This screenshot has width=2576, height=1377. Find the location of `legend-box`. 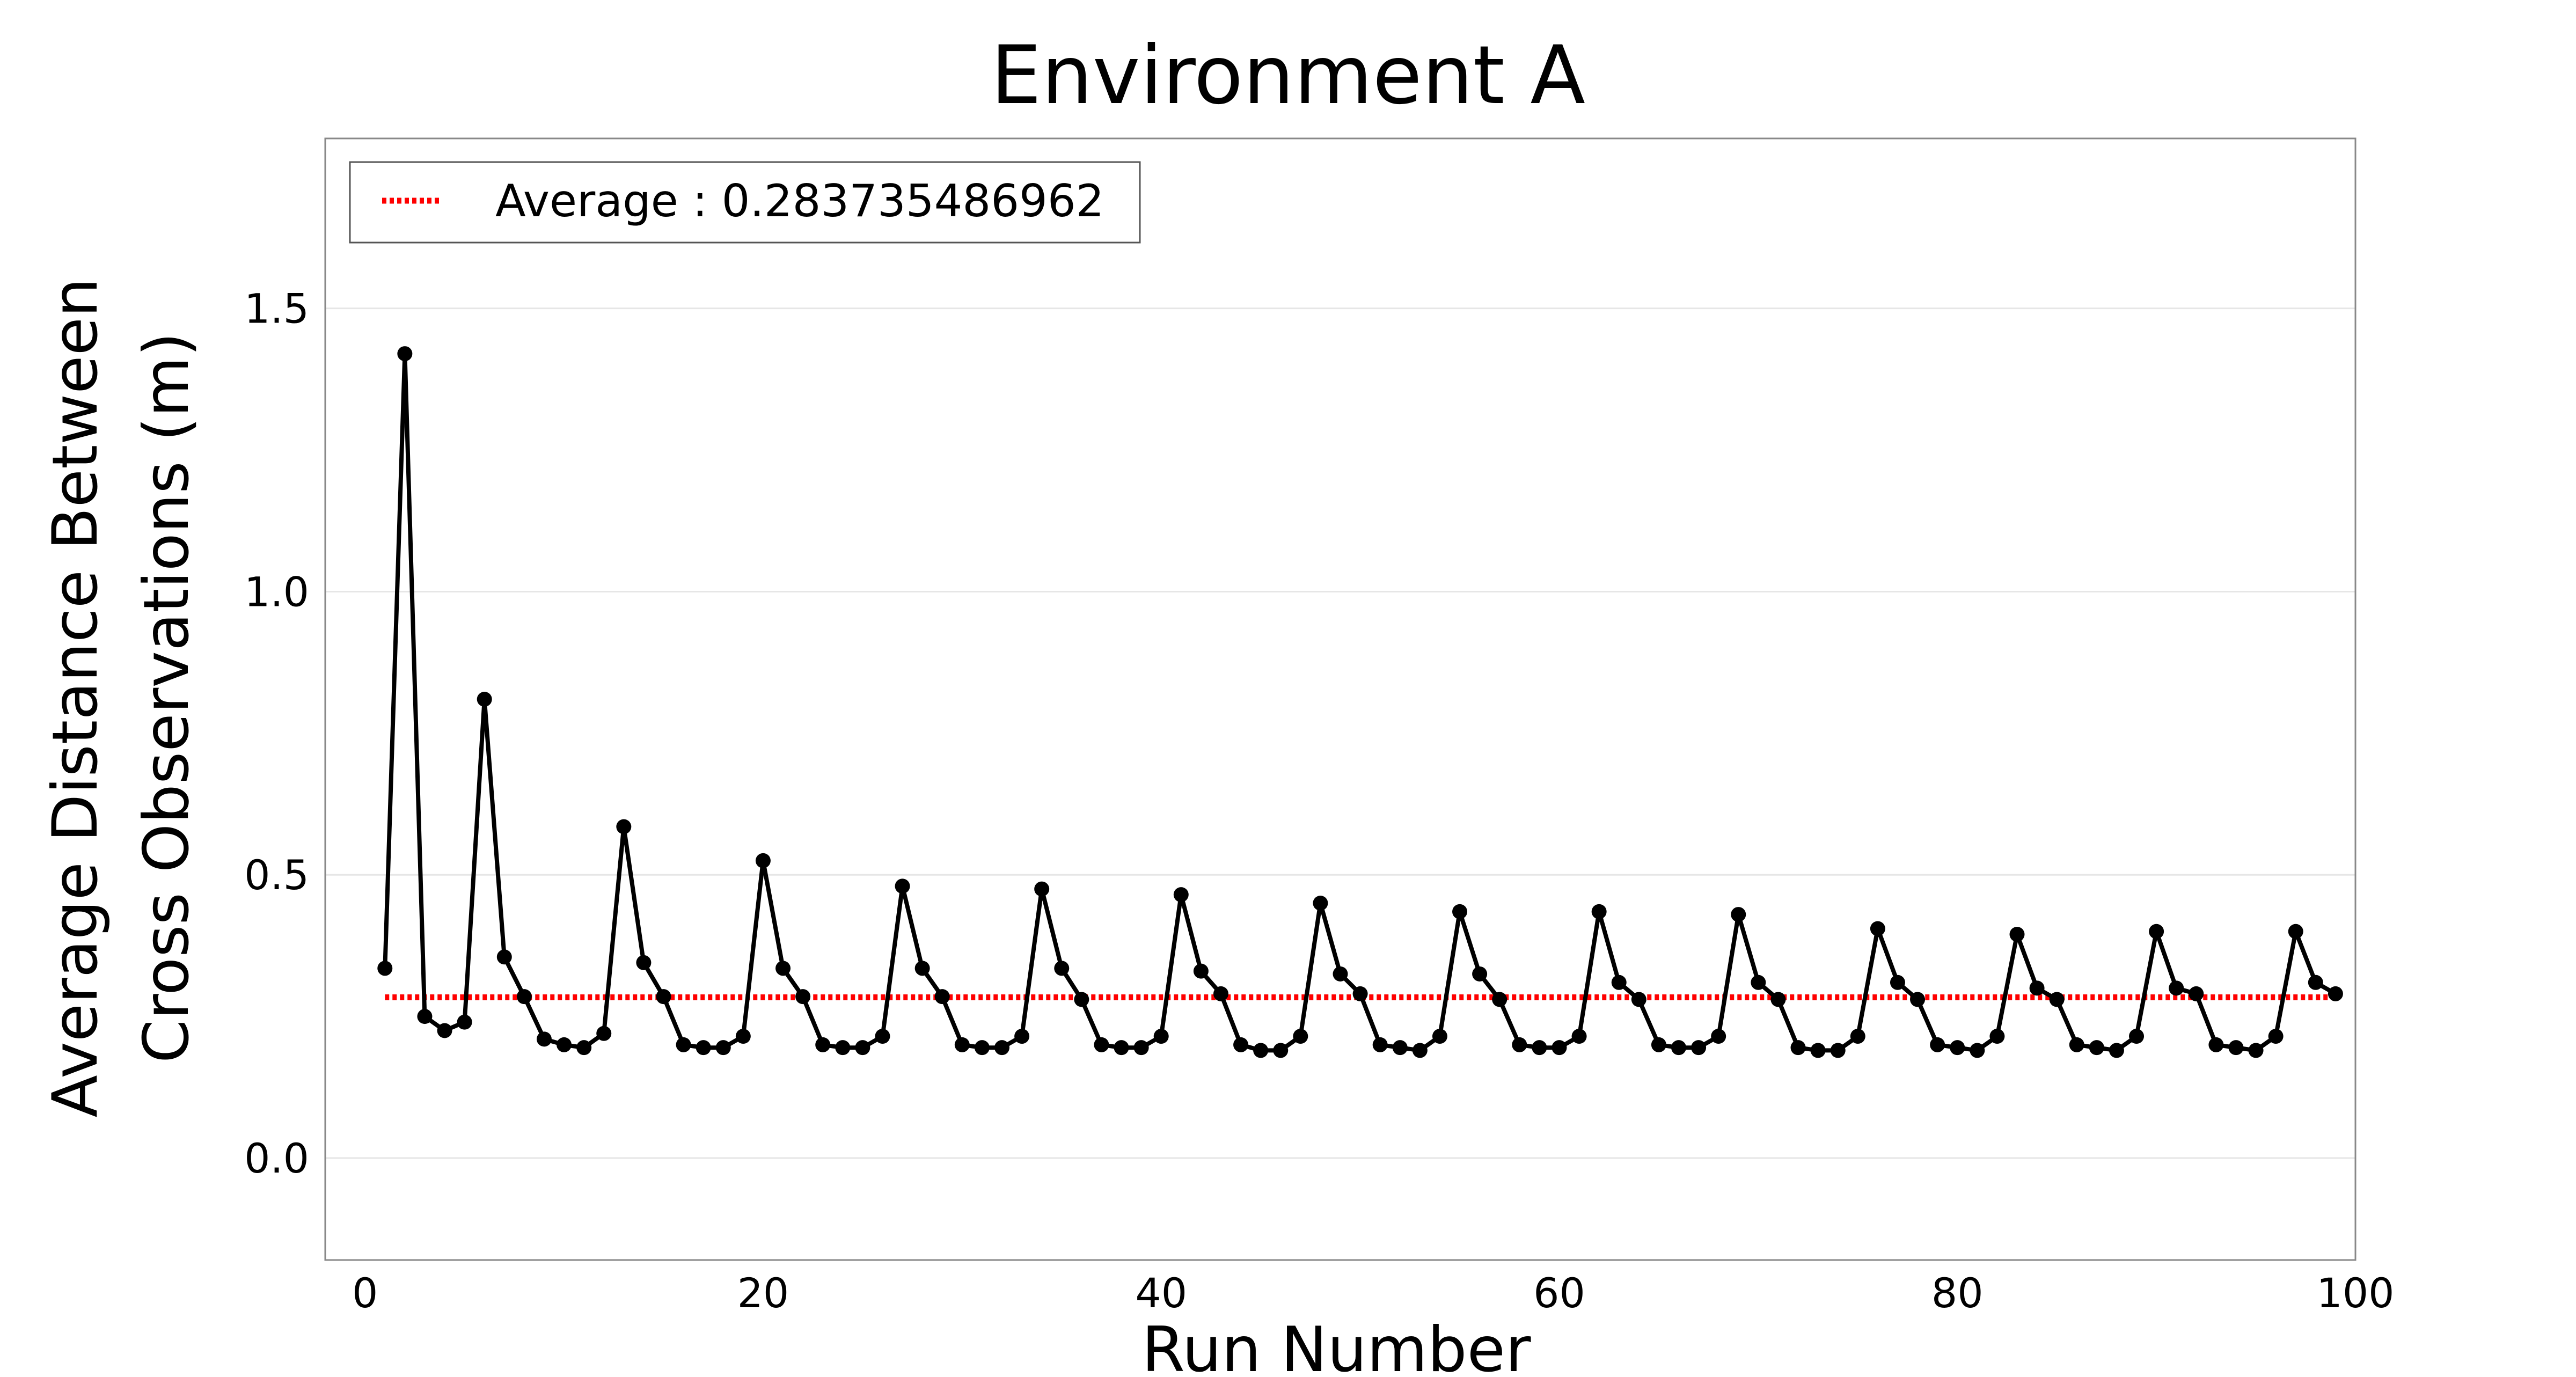

legend-box is located at coordinates (745, 202).